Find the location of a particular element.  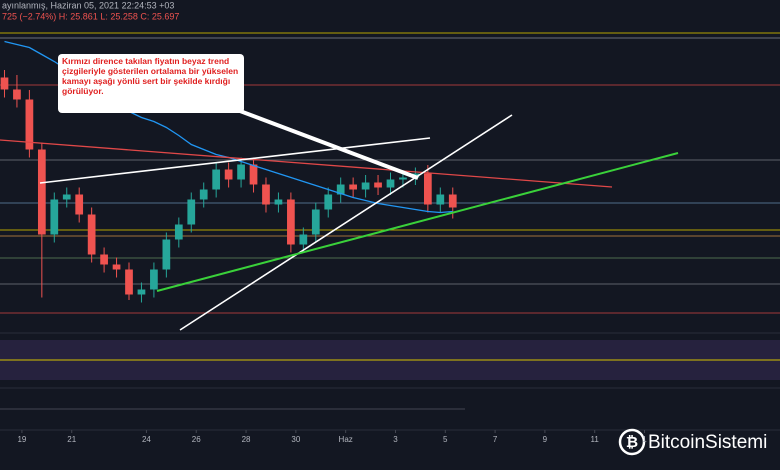

callout-box is located at coordinates (151, 83).